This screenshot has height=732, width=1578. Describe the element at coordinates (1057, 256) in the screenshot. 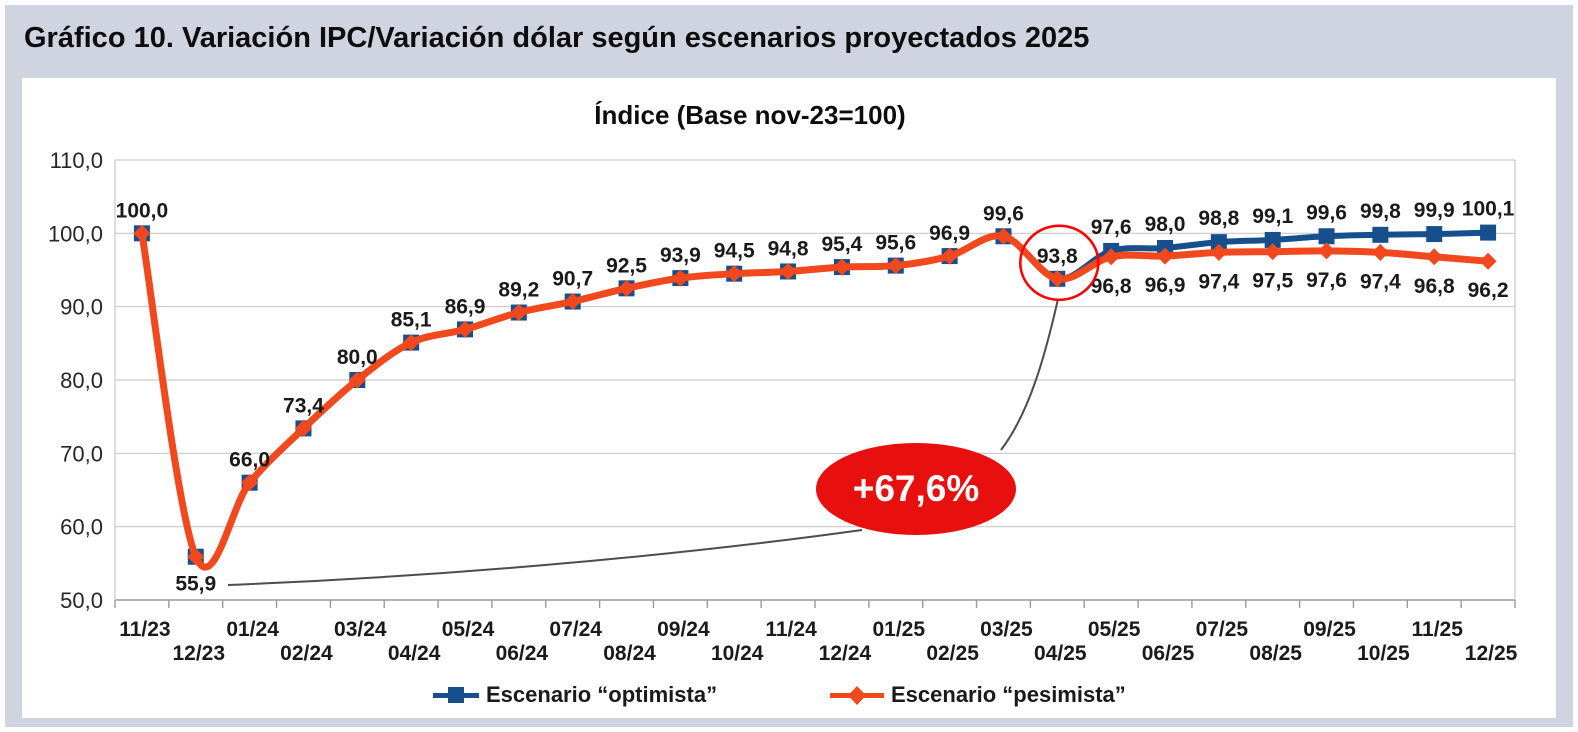

I see `svg-text: 93,8` at that location.